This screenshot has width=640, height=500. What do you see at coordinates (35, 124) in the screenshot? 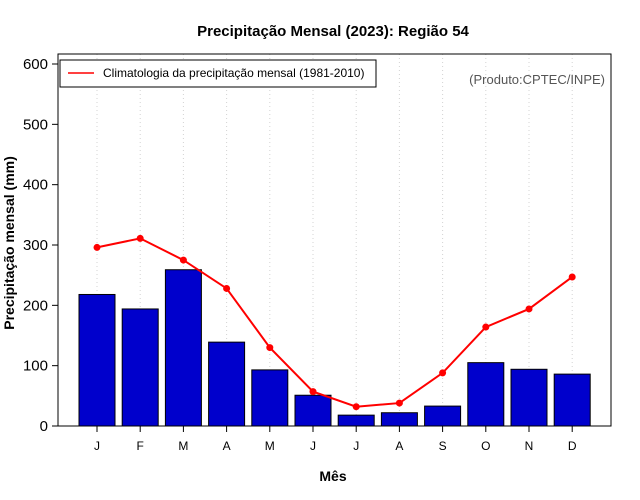
I see `y-tick-label: 500` at bounding box center [35, 124].